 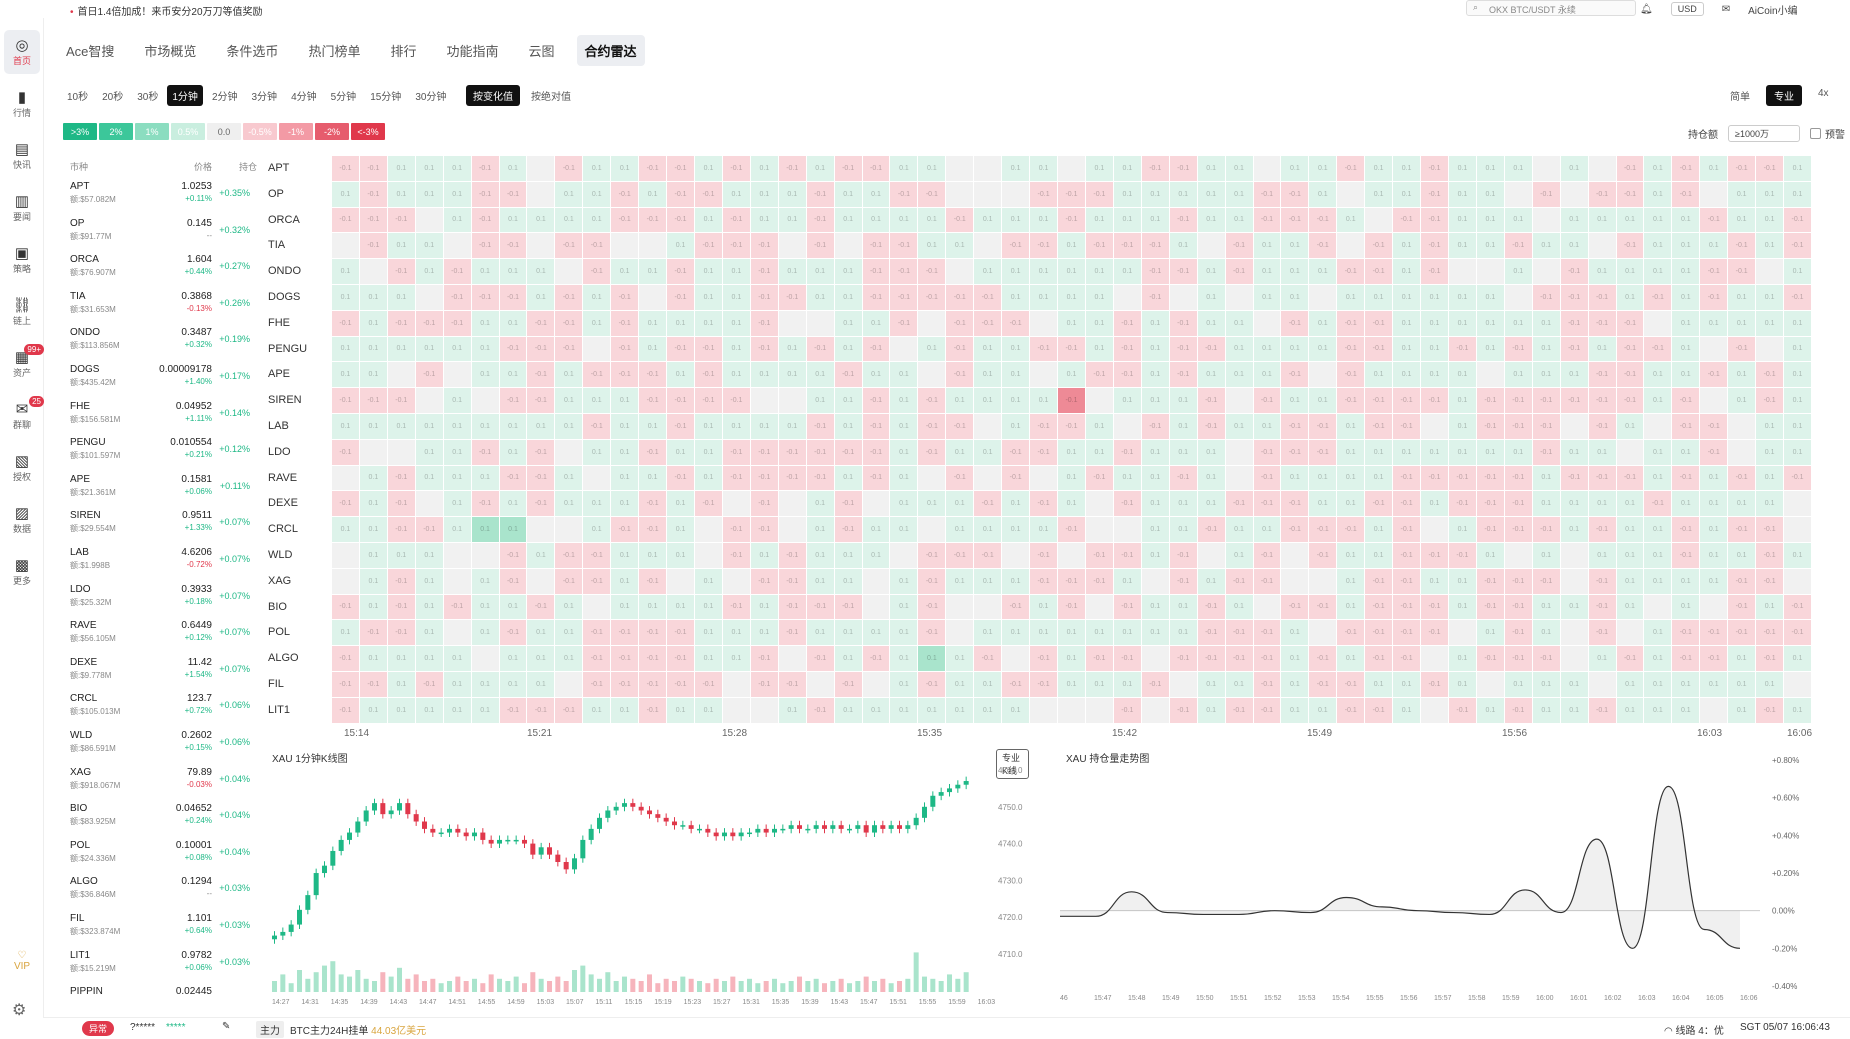 I want to click on nav-tab-5: 功能指南, so click(x=472, y=50).